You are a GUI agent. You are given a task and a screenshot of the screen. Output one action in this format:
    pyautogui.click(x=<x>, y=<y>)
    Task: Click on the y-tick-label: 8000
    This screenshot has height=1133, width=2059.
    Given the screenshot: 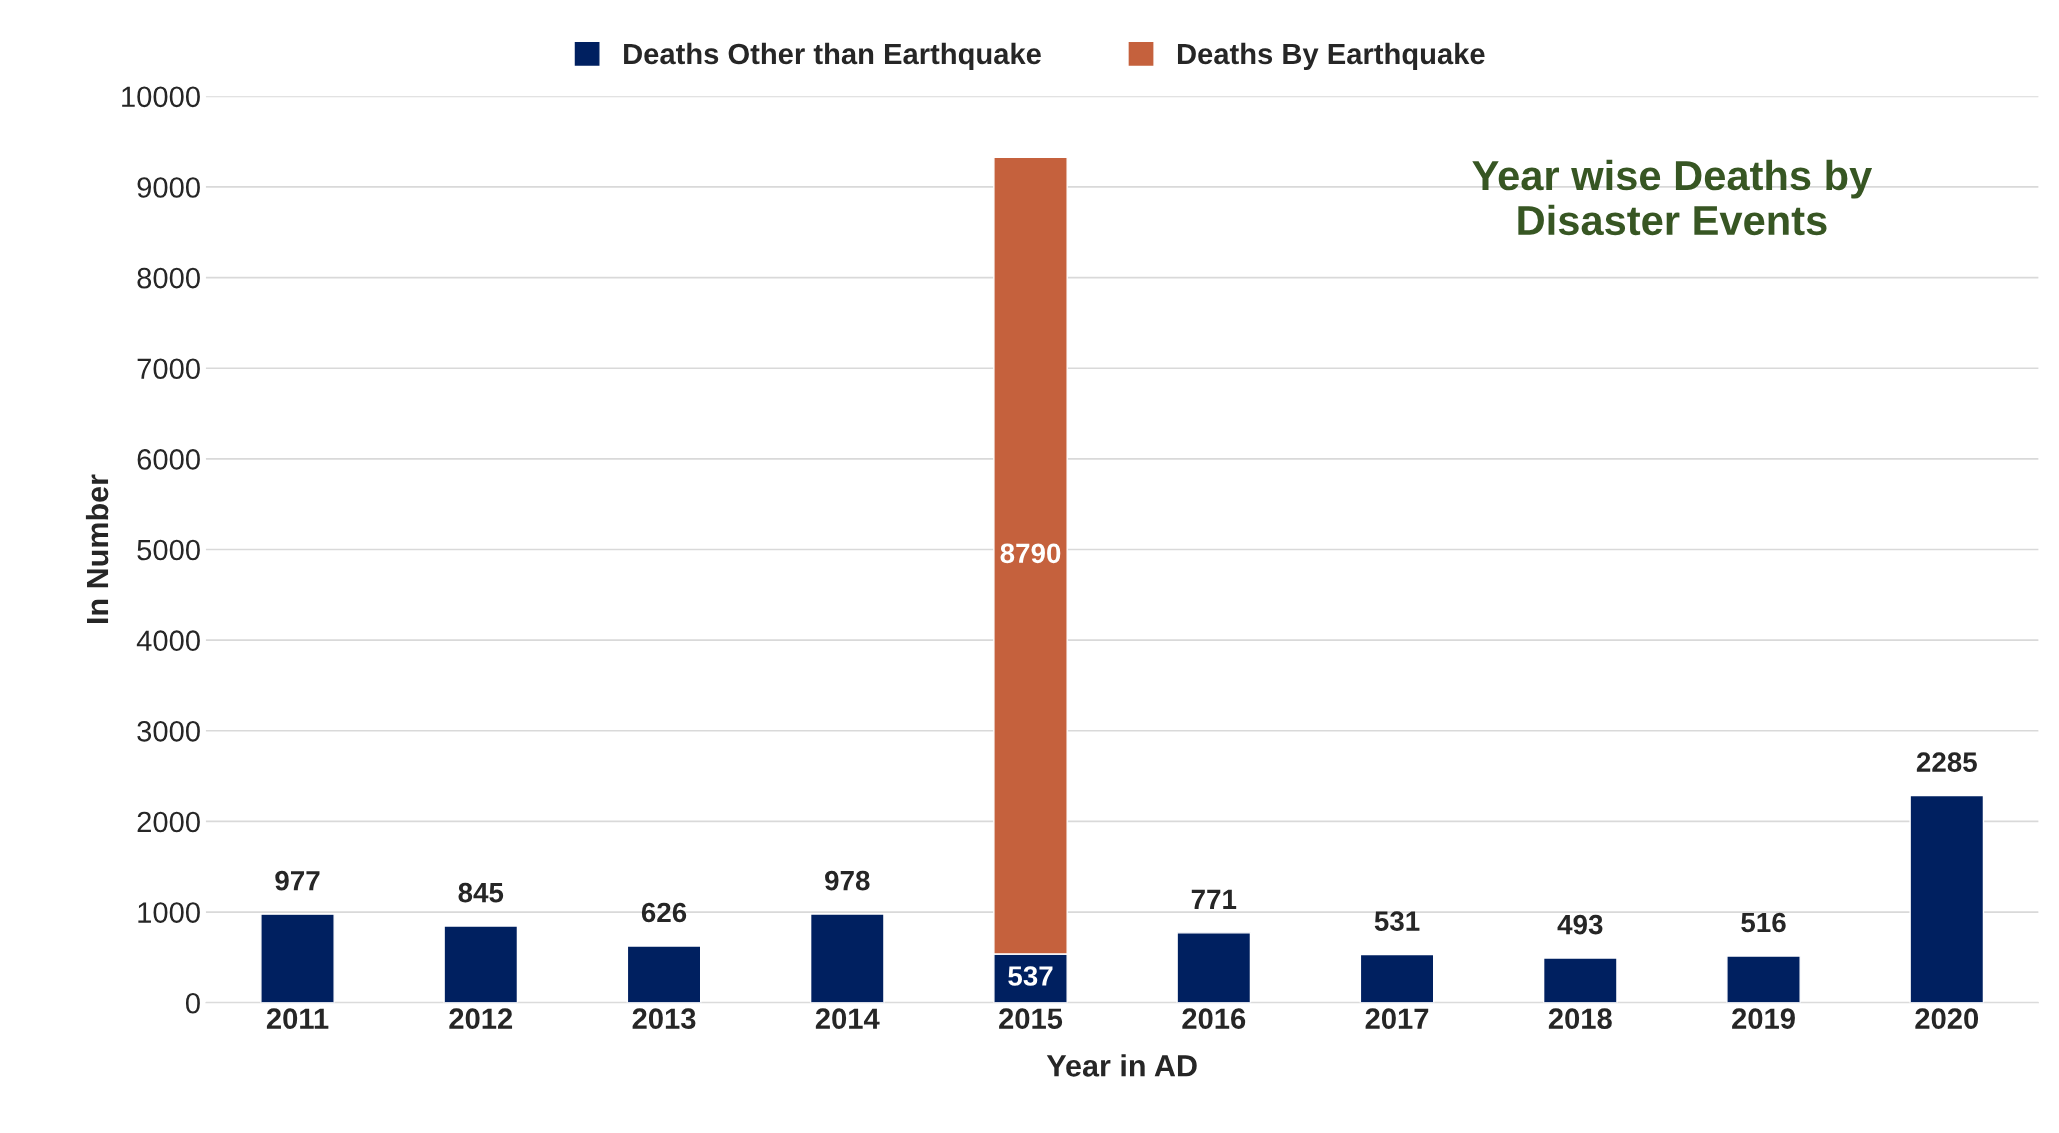 What is the action you would take?
    pyautogui.click(x=168, y=278)
    